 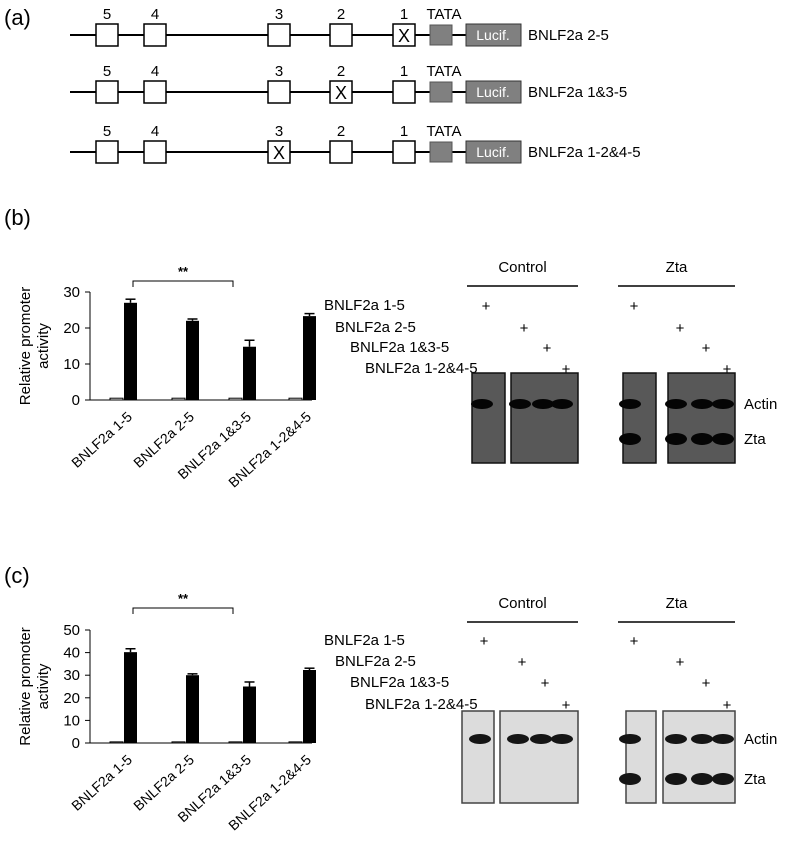 What do you see at coordinates (17, 217) in the screenshot?
I see `panel-b-letter: (b)` at bounding box center [17, 217].